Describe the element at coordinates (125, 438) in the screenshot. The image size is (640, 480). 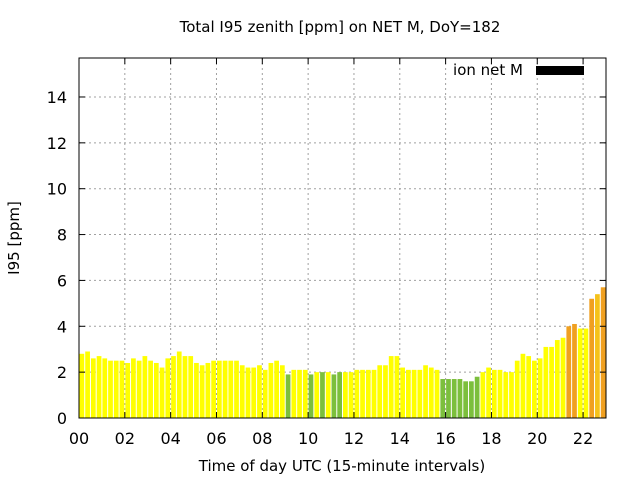
I see `x-tick-label: 02` at that location.